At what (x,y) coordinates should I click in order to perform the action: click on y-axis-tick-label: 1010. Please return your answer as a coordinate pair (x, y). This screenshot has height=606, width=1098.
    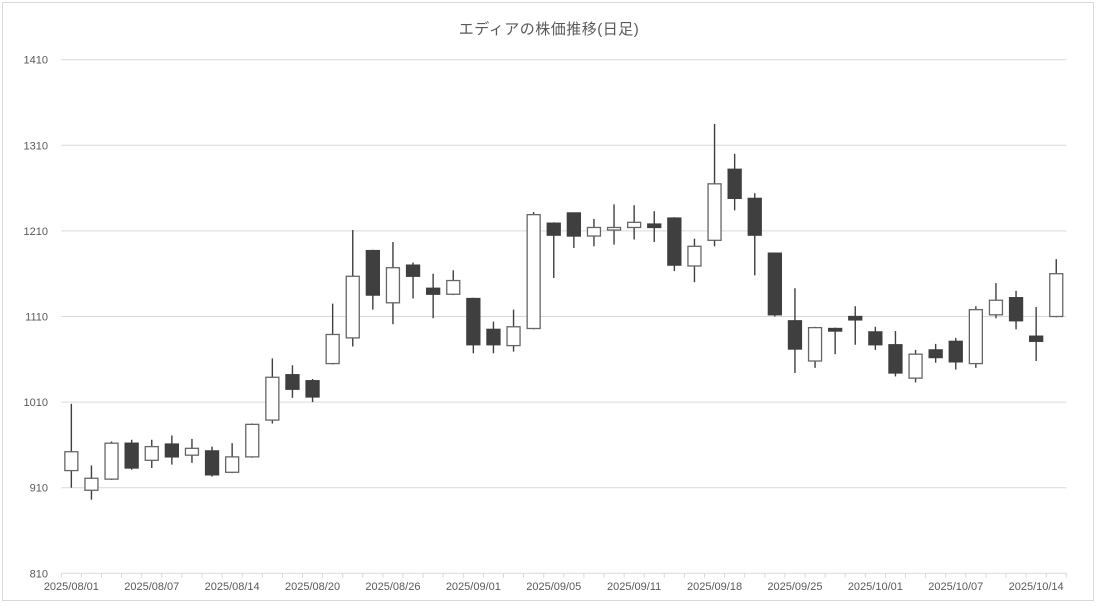
    Looking at the image, I should click on (36, 403).